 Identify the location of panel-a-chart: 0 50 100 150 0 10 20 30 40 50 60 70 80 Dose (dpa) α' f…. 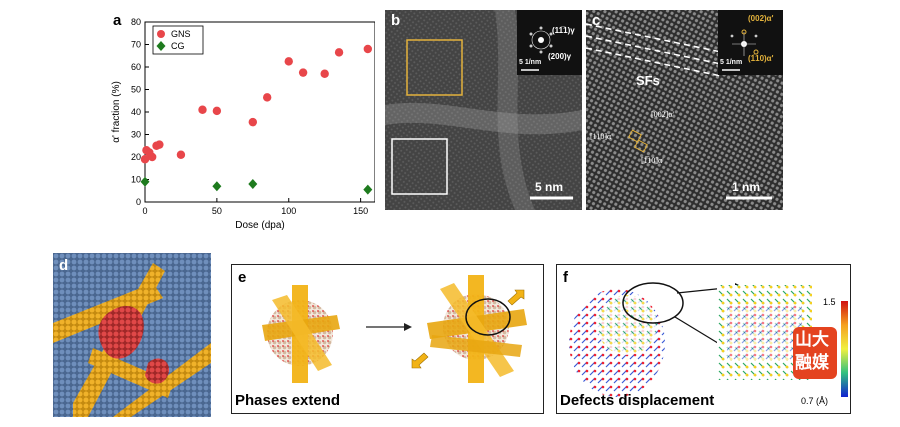
(243, 124).